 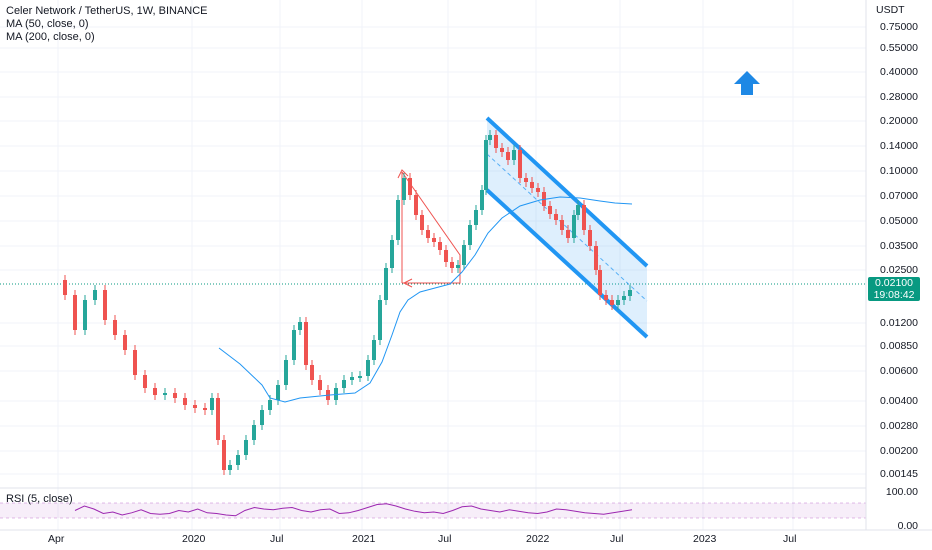 What do you see at coordinates (364, 539) in the screenshot?
I see `time-axis-label: 2021` at bounding box center [364, 539].